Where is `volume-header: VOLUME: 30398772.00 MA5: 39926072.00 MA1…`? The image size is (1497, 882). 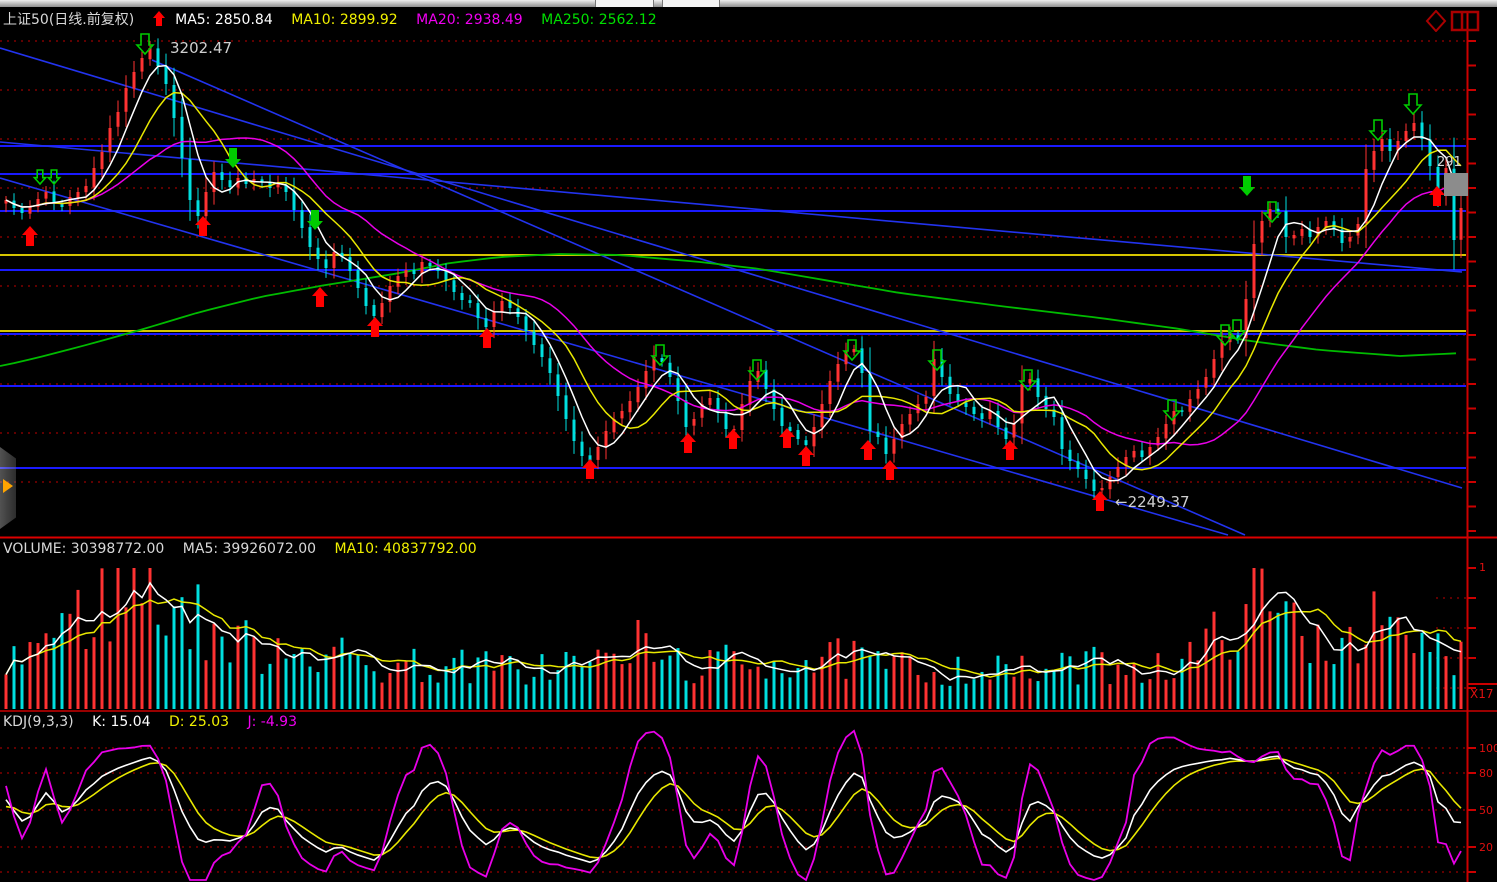
volume-header: VOLUME: 30398772.00 MA5: 39926072.00 MA1… is located at coordinates (247, 549).